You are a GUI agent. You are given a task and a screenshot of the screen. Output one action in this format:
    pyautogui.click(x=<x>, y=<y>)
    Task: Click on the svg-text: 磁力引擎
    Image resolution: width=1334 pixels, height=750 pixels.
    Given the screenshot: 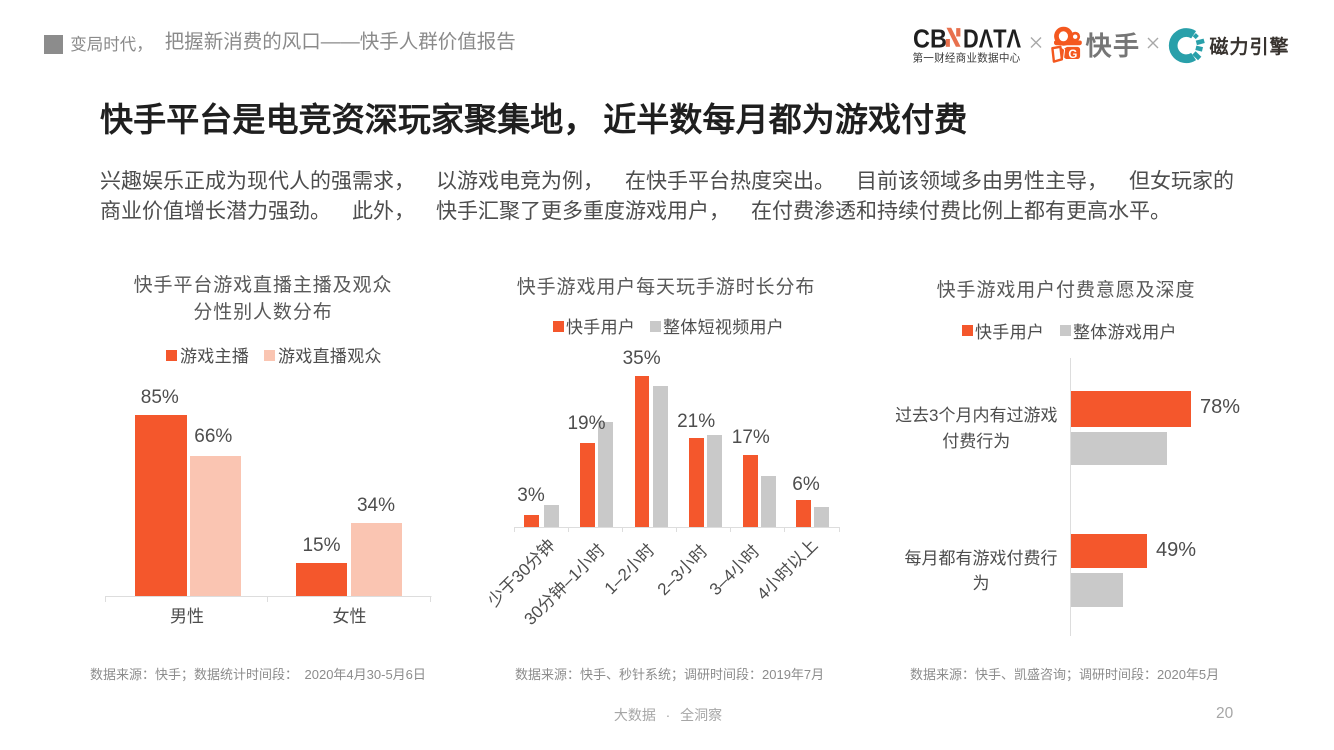 What is the action you would take?
    pyautogui.click(x=1250, y=46)
    